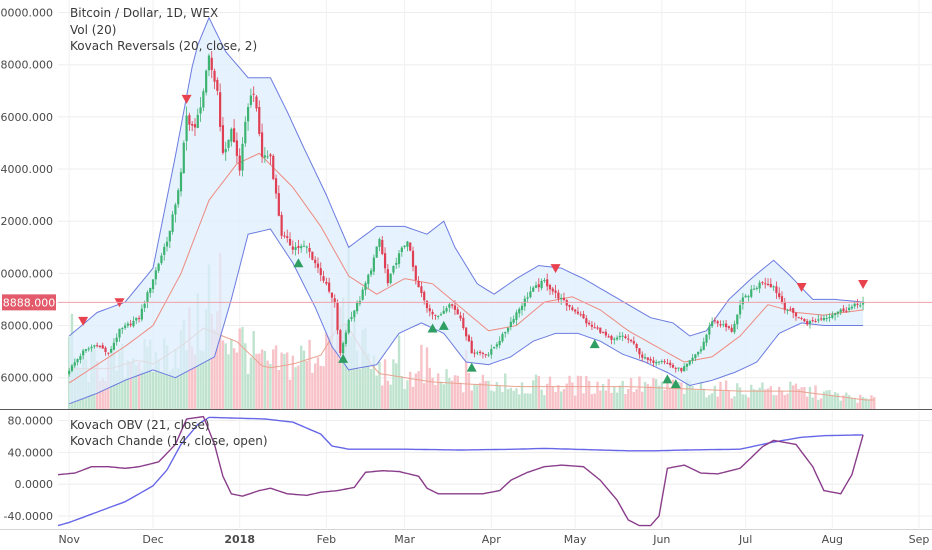 The height and width of the screenshot is (550, 932). I want to click on legend-symbol: Bitcoin / Dollar, 1D, WEX, so click(144, 13).